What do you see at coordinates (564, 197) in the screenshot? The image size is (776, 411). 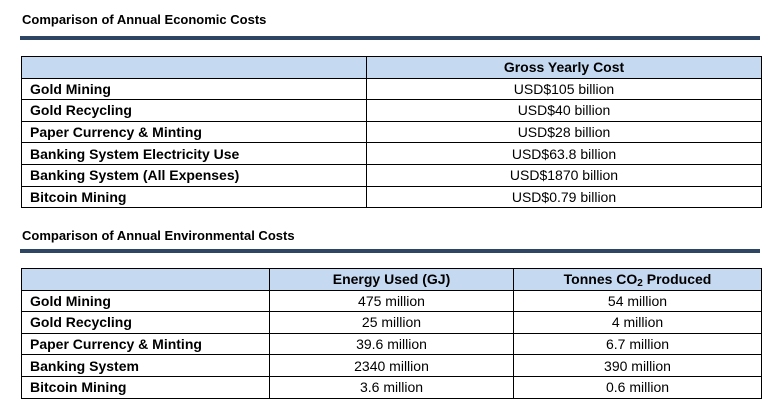 I see `row-cost: USD$0.79 billion` at bounding box center [564, 197].